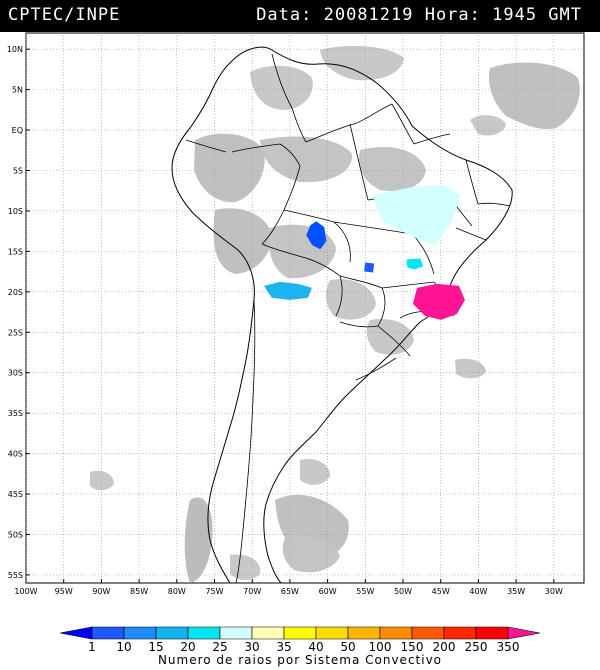  I want to click on lon-label: 40W, so click(478, 591).